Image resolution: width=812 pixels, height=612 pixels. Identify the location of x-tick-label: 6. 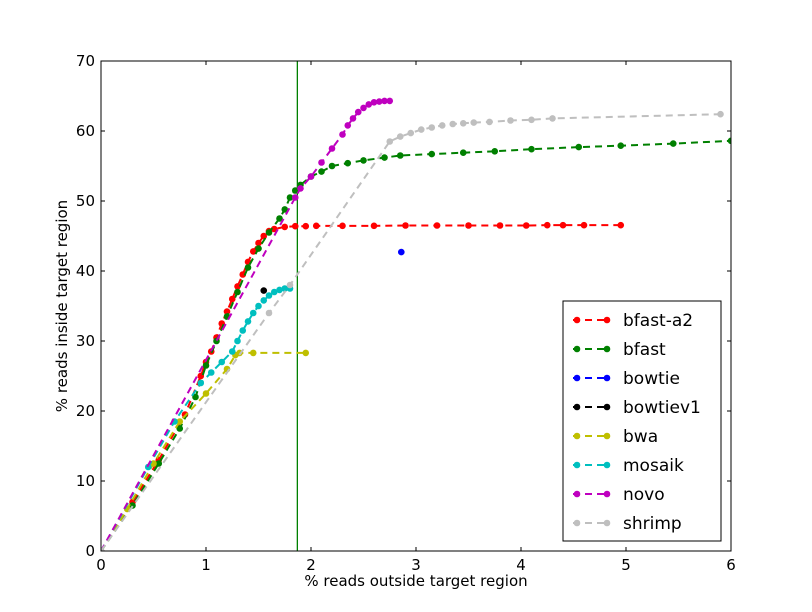
(731, 565).